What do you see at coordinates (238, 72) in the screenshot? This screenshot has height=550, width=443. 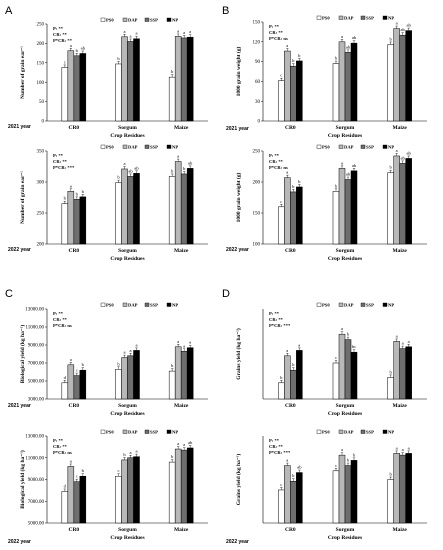 I see `y-axis-label: 1000 grain weight (g)` at bounding box center [238, 72].